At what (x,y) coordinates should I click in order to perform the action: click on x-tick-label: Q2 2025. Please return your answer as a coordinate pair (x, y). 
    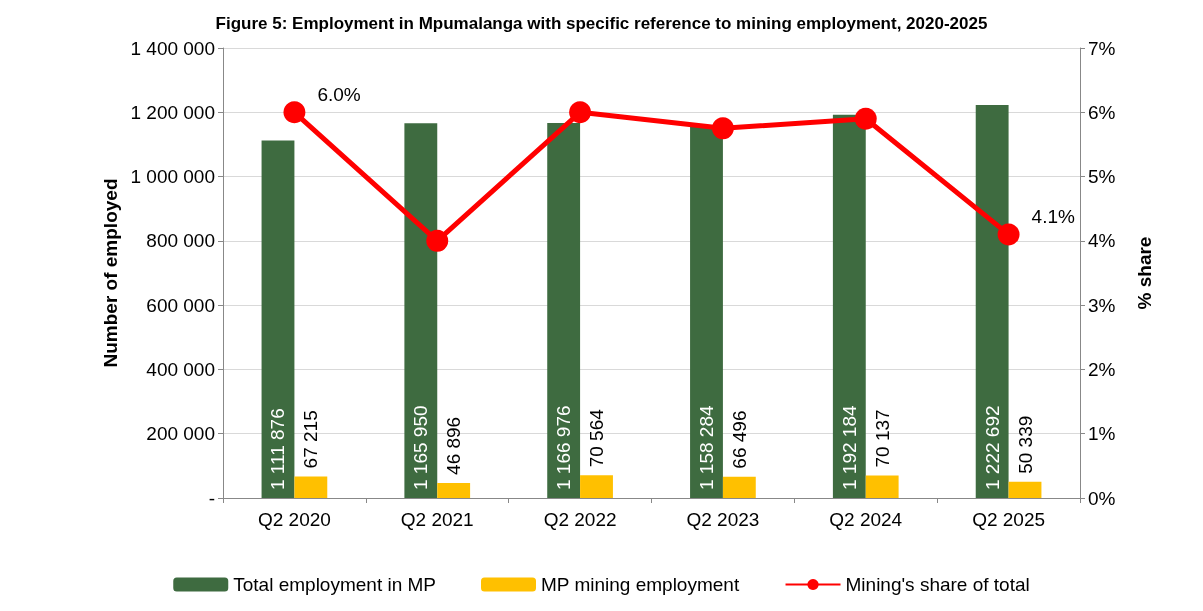
    Looking at the image, I should click on (1009, 519).